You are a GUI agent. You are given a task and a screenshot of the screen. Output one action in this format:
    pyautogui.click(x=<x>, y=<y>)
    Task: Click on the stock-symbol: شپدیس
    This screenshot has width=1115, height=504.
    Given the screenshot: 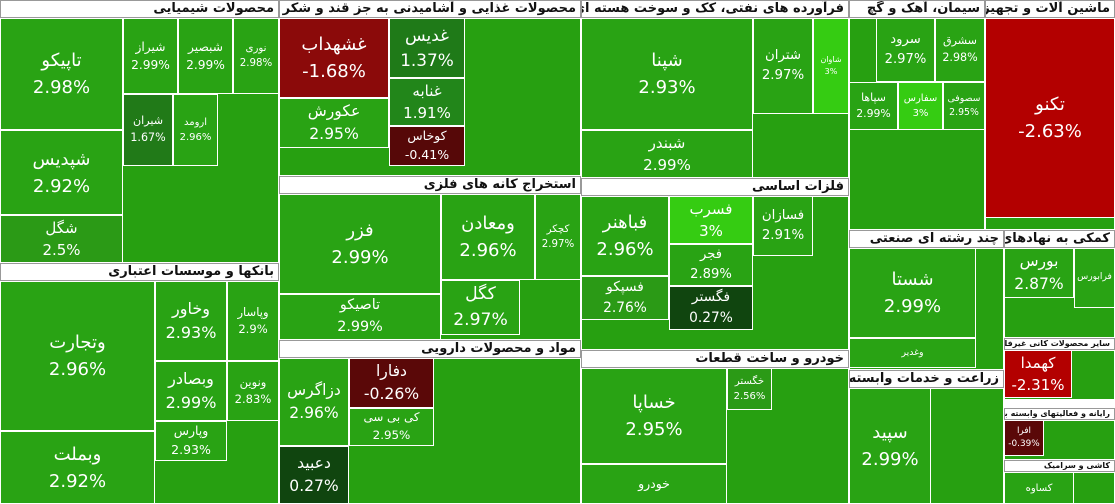 What is the action you would take?
    pyautogui.click(x=61, y=159)
    